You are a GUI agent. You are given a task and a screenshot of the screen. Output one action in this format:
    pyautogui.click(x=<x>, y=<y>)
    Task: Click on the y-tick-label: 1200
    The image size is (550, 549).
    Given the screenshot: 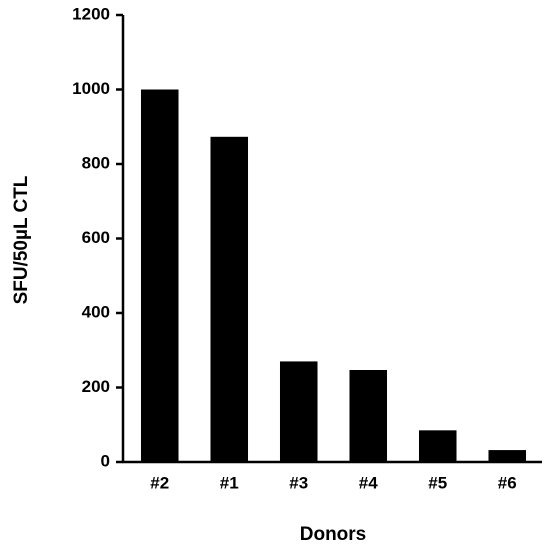 What is the action you would take?
    pyautogui.click(x=91, y=13)
    